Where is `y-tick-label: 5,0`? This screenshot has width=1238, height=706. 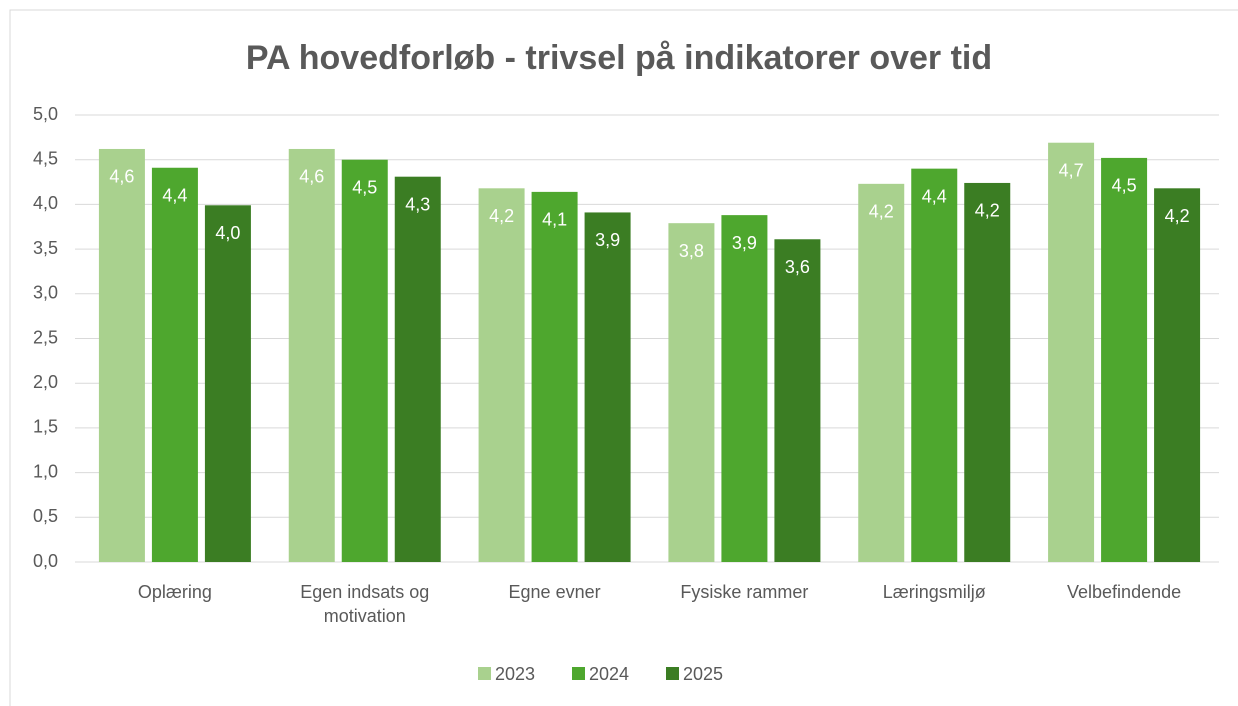 y-tick-label: 5,0 is located at coordinates (45, 114).